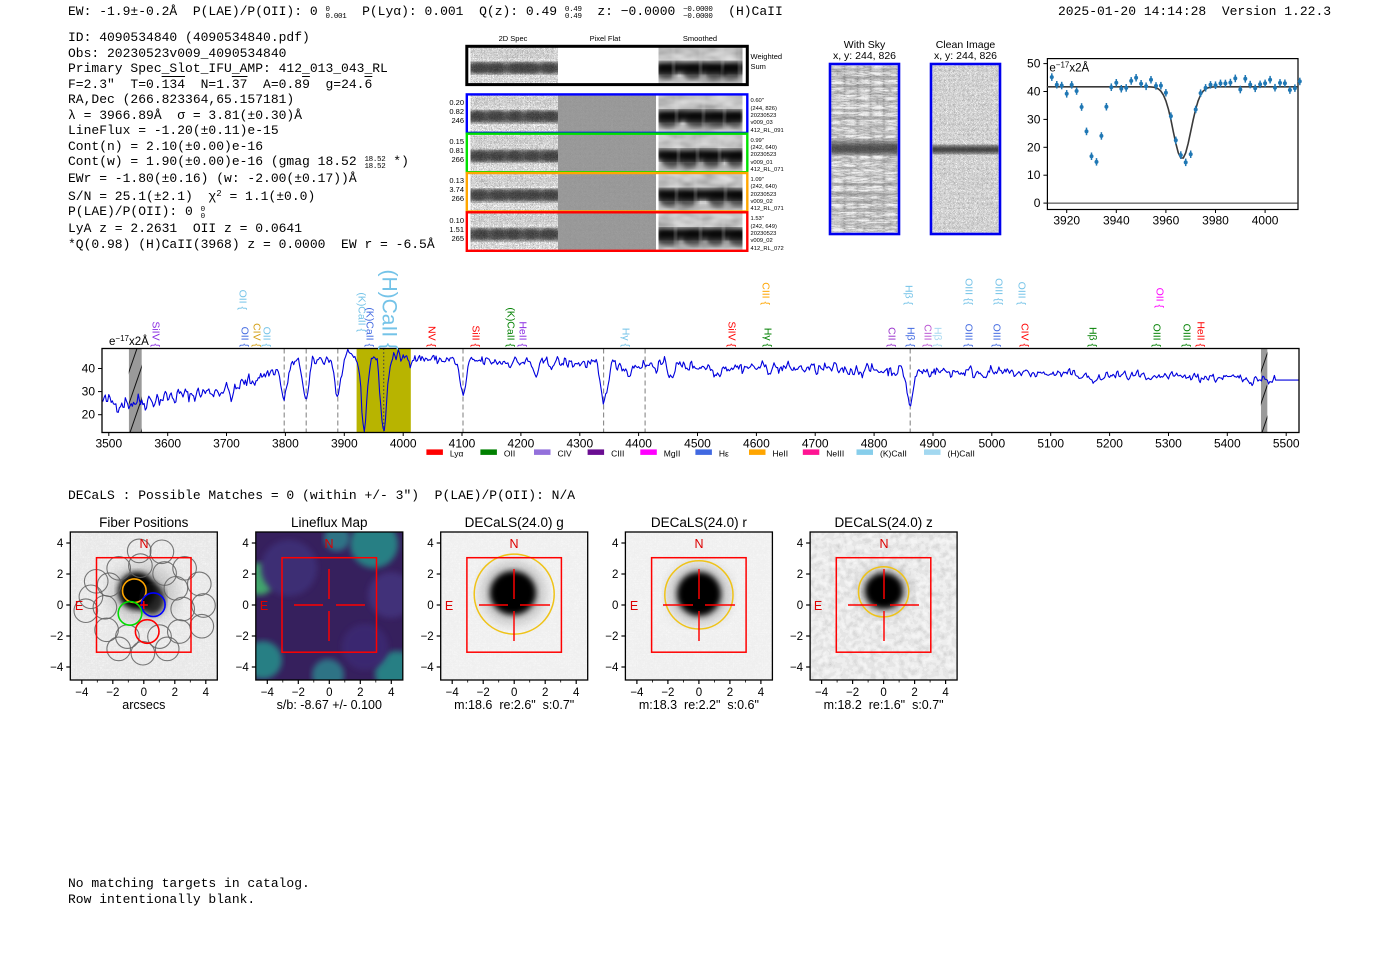  What do you see at coordinates (835, 454) in the screenshot?
I see `svg-text: NeIII` at bounding box center [835, 454].